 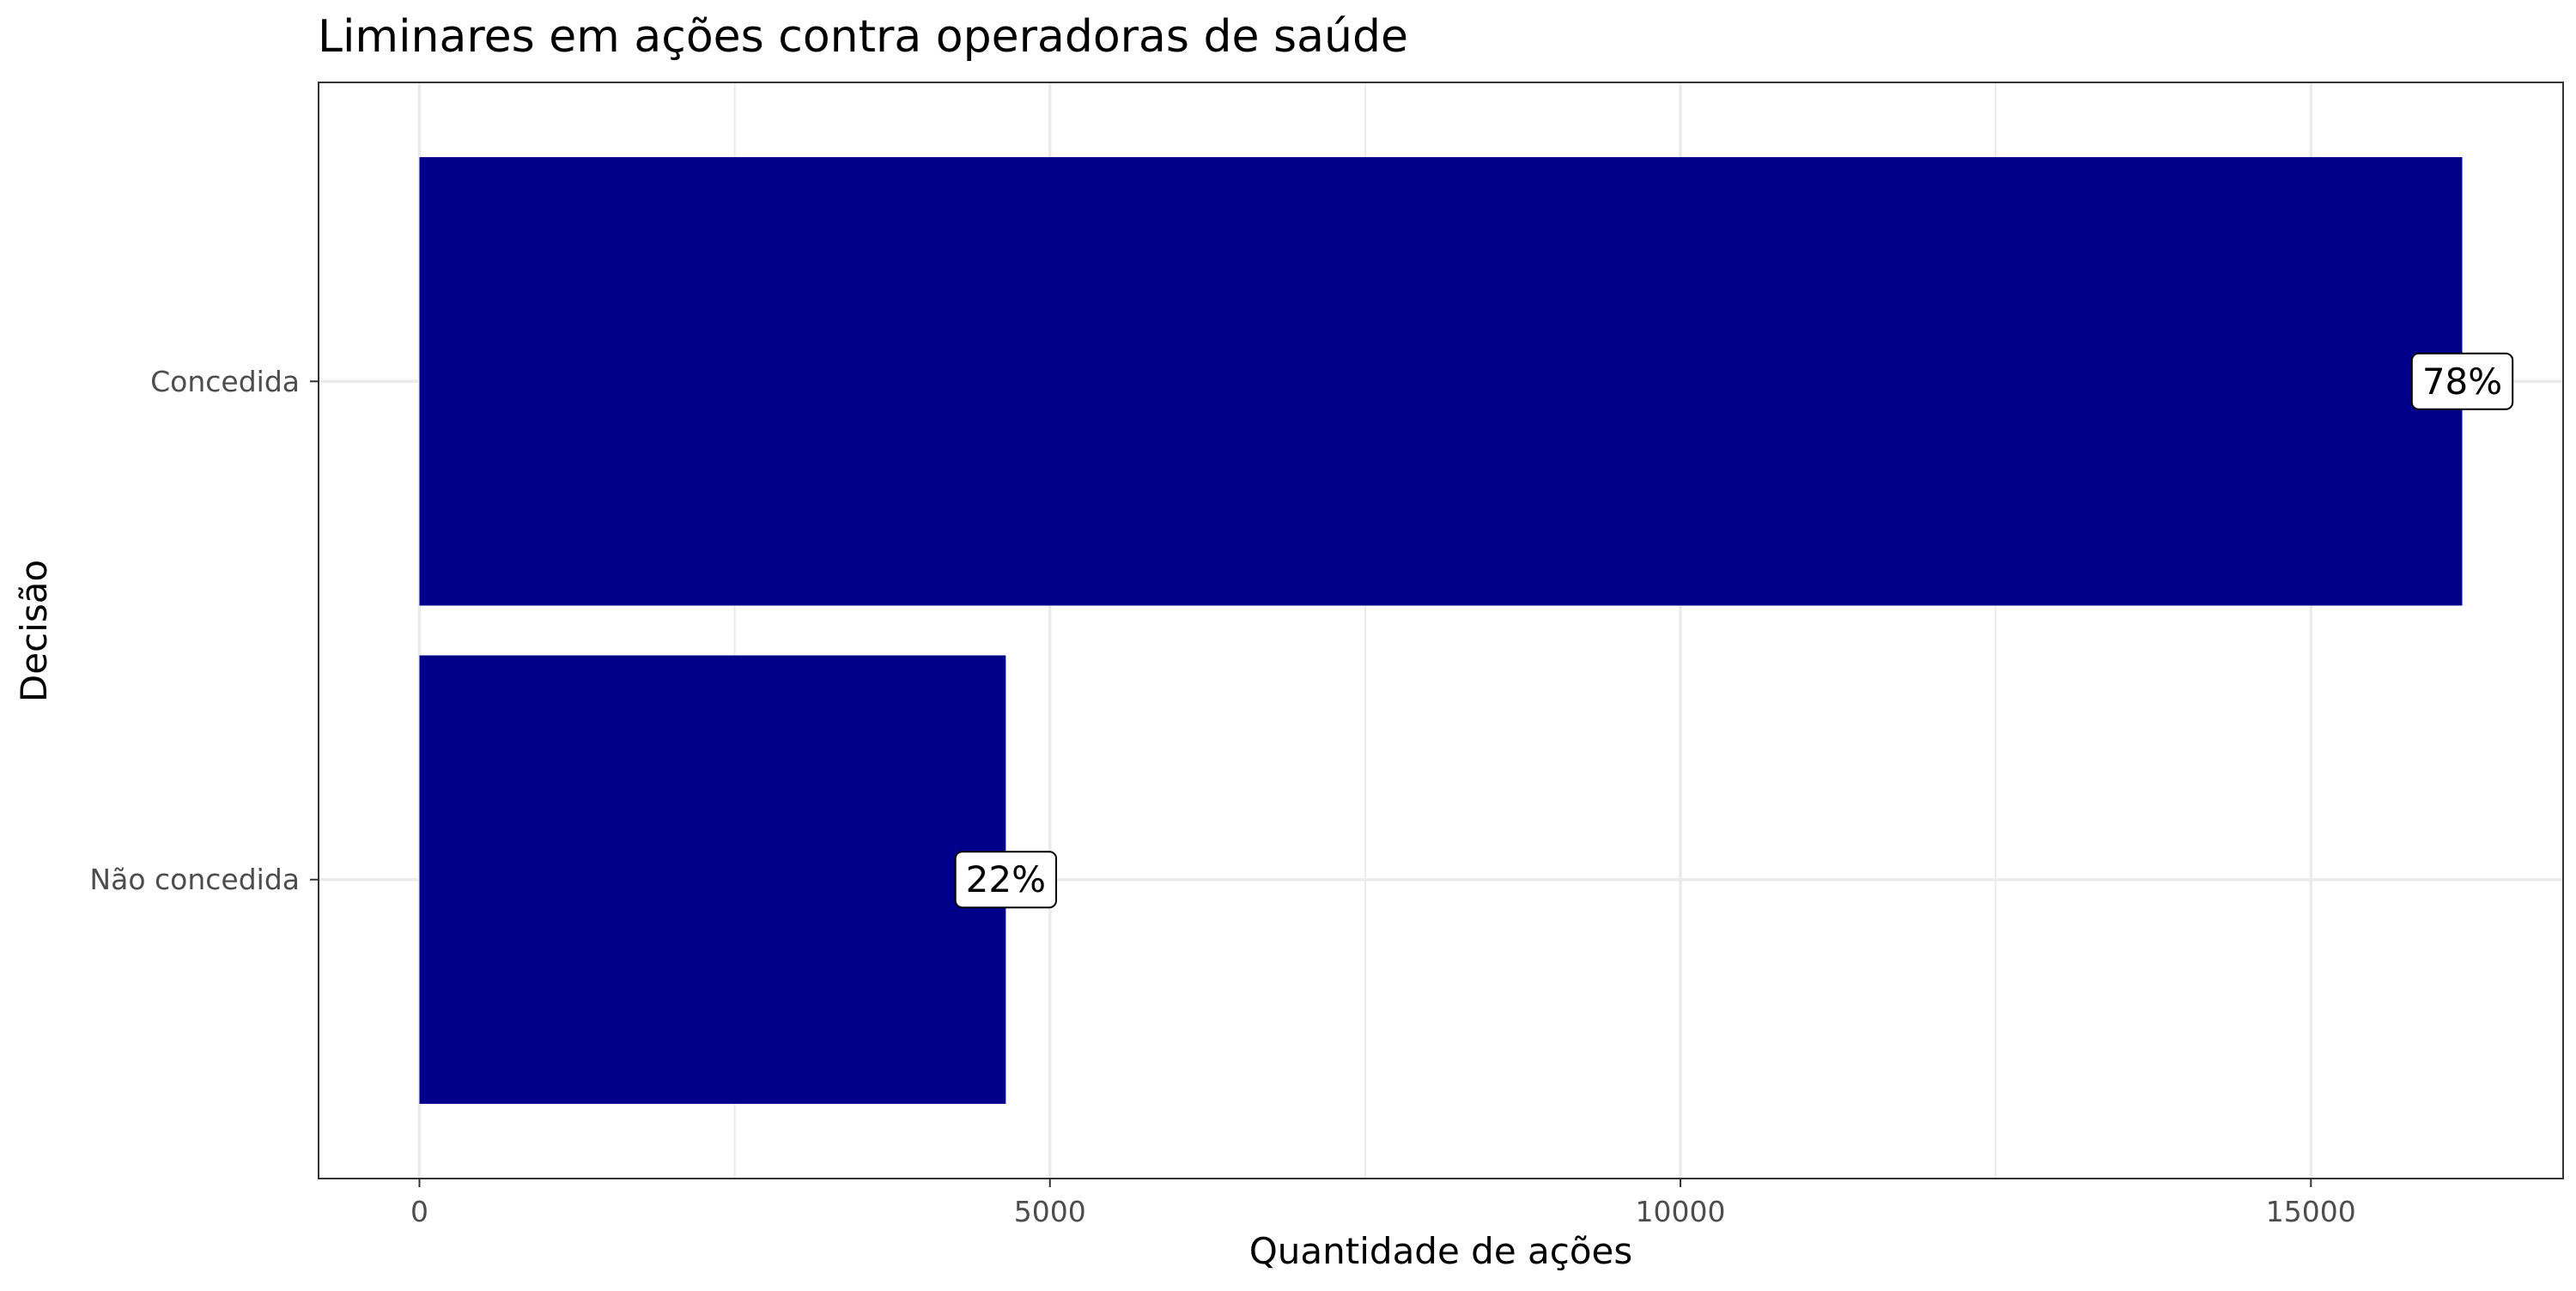 What do you see at coordinates (204, 630) in the screenshot?
I see `y-axis-ticks: Concedida Não concedida` at bounding box center [204, 630].